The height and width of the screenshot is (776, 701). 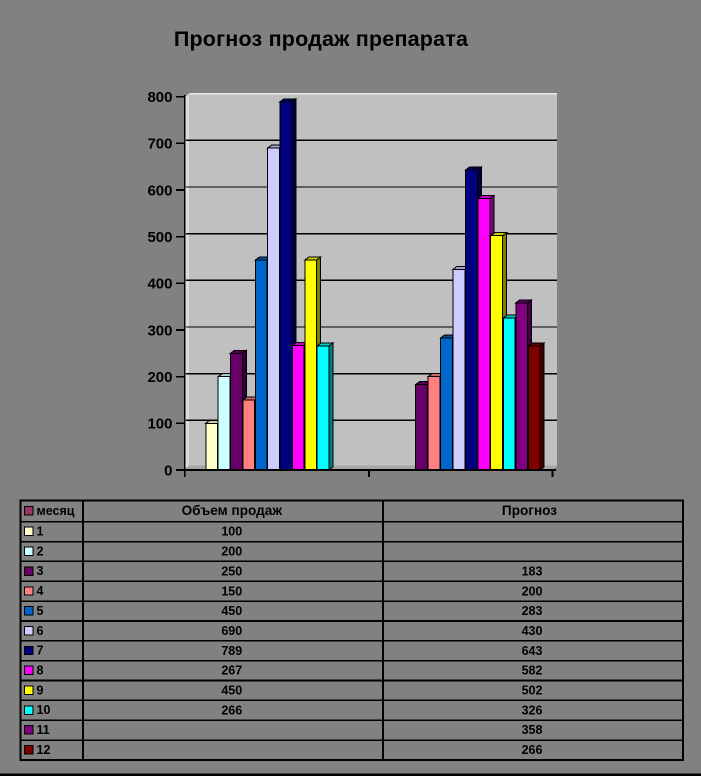 What do you see at coordinates (532, 611) in the screenshot?
I see `svg-text: 283` at bounding box center [532, 611].